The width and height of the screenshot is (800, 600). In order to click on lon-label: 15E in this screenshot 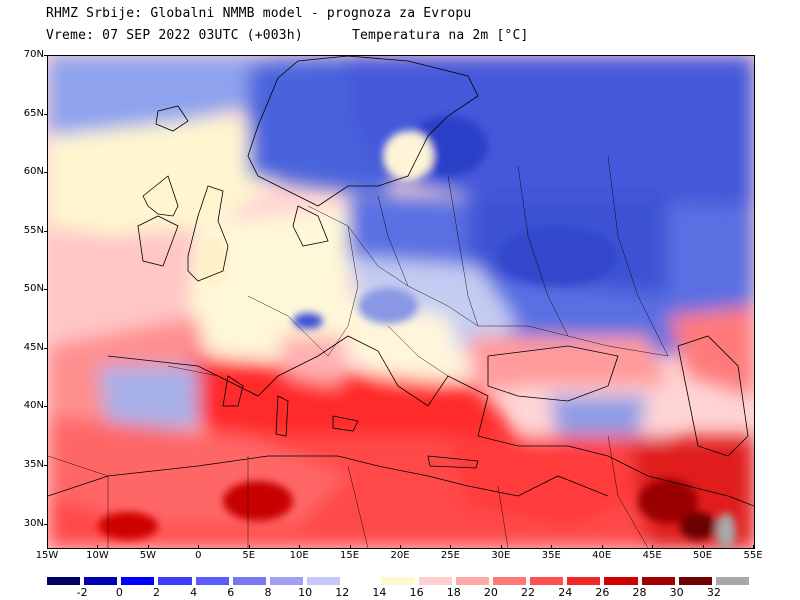, I will do `click(350, 555)`.